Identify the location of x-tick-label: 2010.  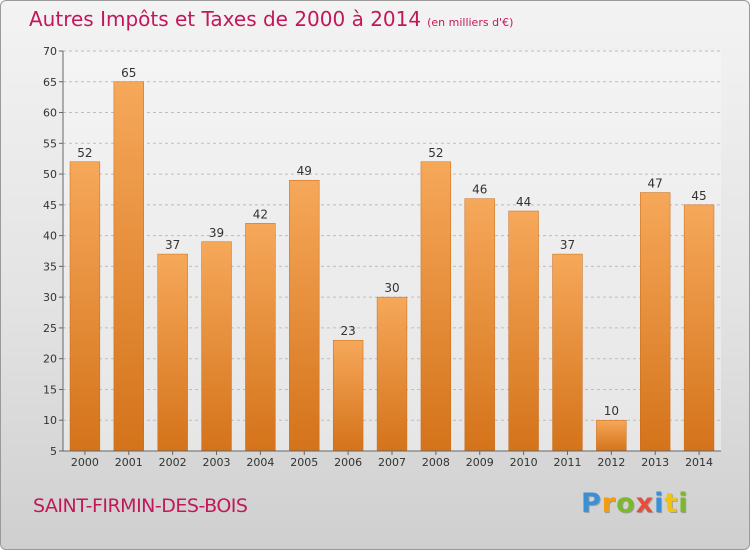
(524, 462).